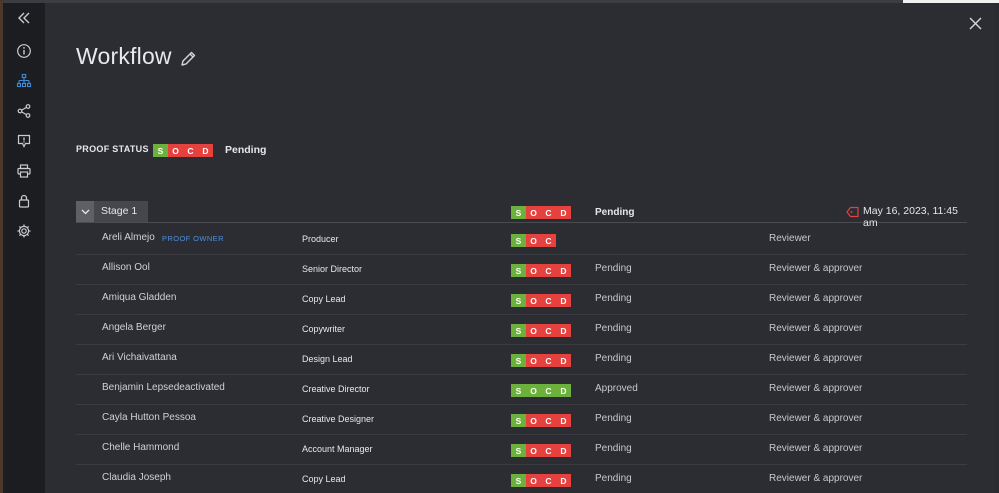  I want to click on edit-title-button, so click(188, 59).